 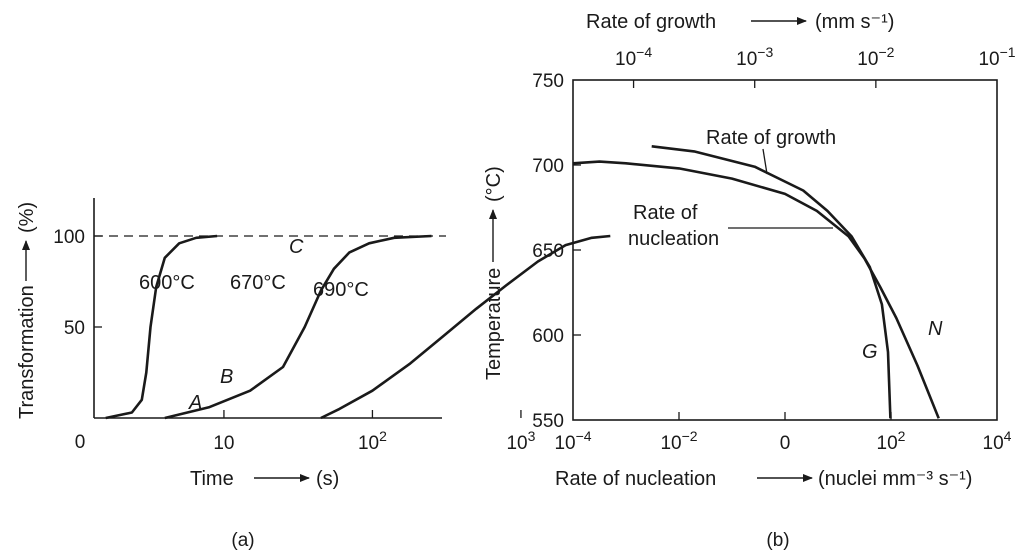 I want to click on chart-a-y-label: Transformation, so click(x=27, y=352).